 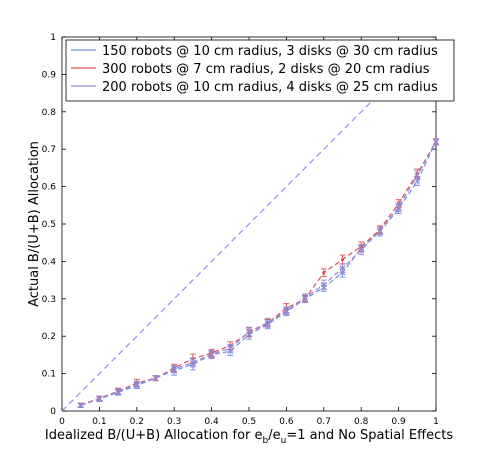 I want to click on legend-box, so click(x=260, y=70).